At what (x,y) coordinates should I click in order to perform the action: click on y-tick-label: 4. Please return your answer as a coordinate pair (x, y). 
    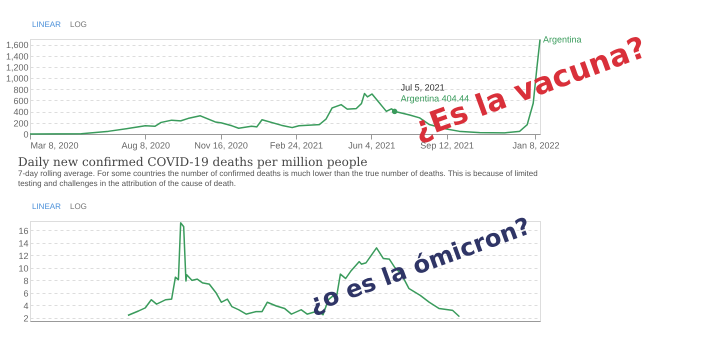
    Looking at the image, I should click on (25, 305).